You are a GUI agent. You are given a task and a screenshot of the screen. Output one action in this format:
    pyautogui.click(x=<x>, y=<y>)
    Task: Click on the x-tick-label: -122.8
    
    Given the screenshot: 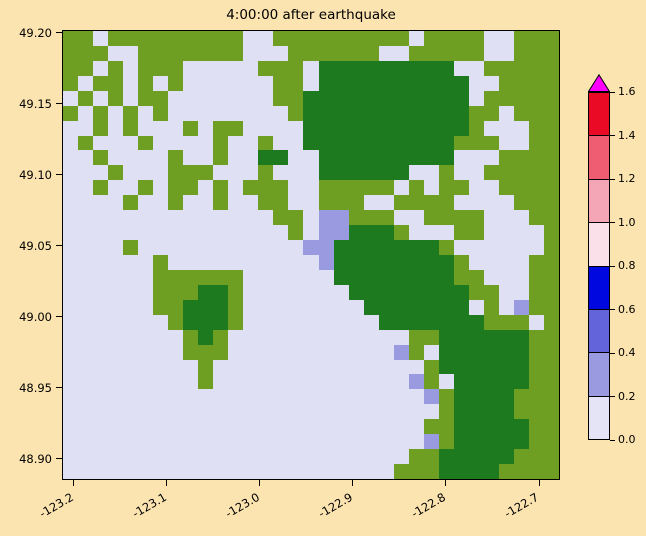 What is the action you would take?
    pyautogui.click(x=428, y=505)
    